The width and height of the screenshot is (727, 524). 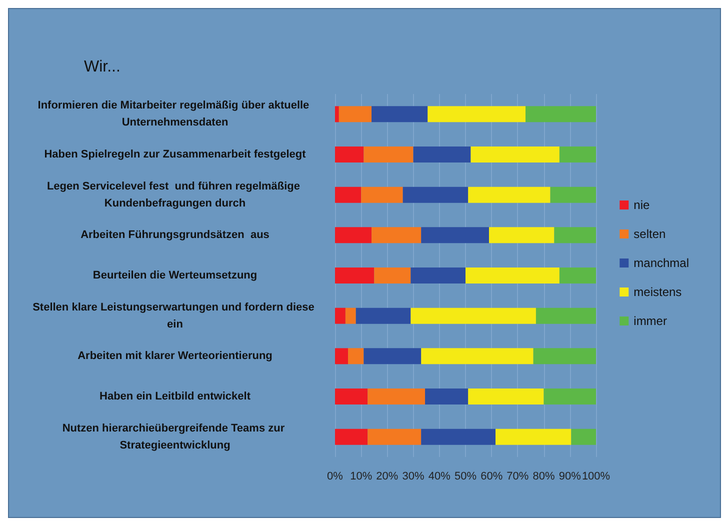 I want to click on x-tick-label: 80%, so click(x=544, y=476).